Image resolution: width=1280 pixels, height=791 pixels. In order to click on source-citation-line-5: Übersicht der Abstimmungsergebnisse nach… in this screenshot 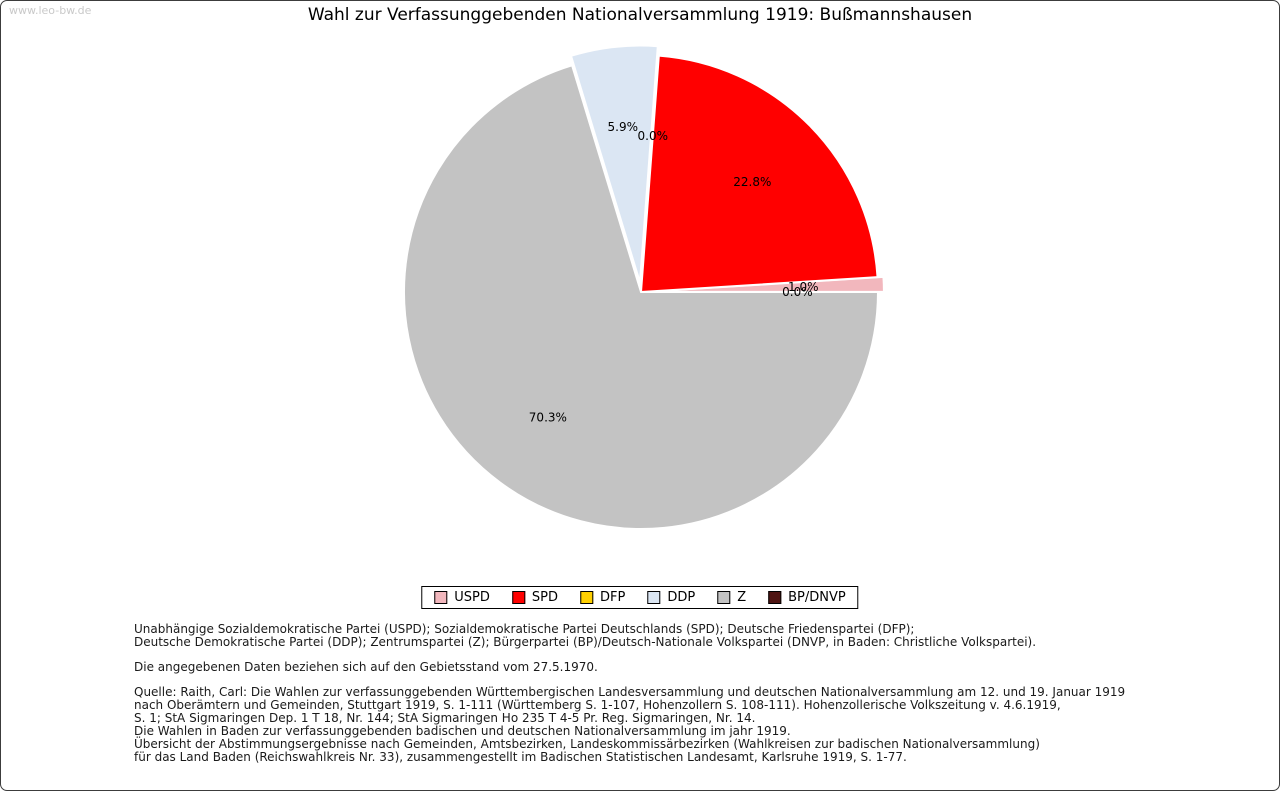, I will do `click(587, 744)`.